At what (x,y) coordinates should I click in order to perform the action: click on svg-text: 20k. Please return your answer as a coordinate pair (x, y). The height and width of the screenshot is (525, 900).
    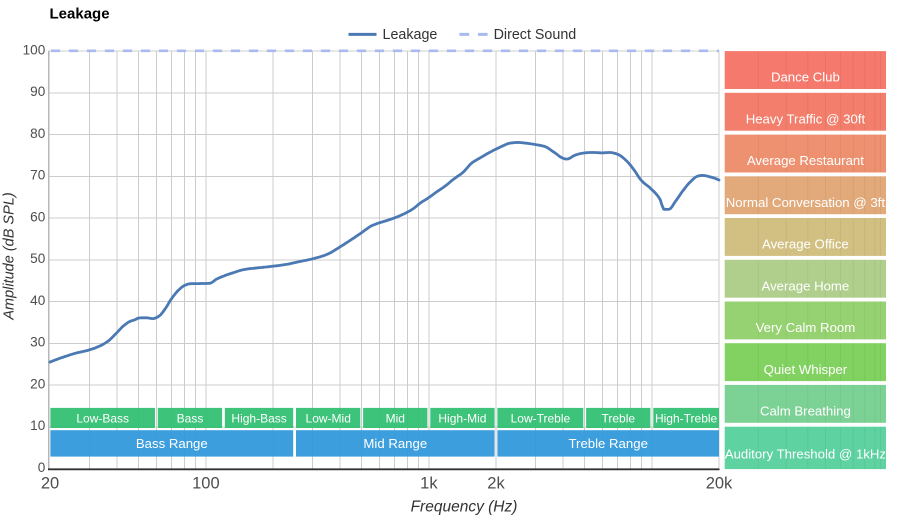
    Looking at the image, I should click on (719, 484).